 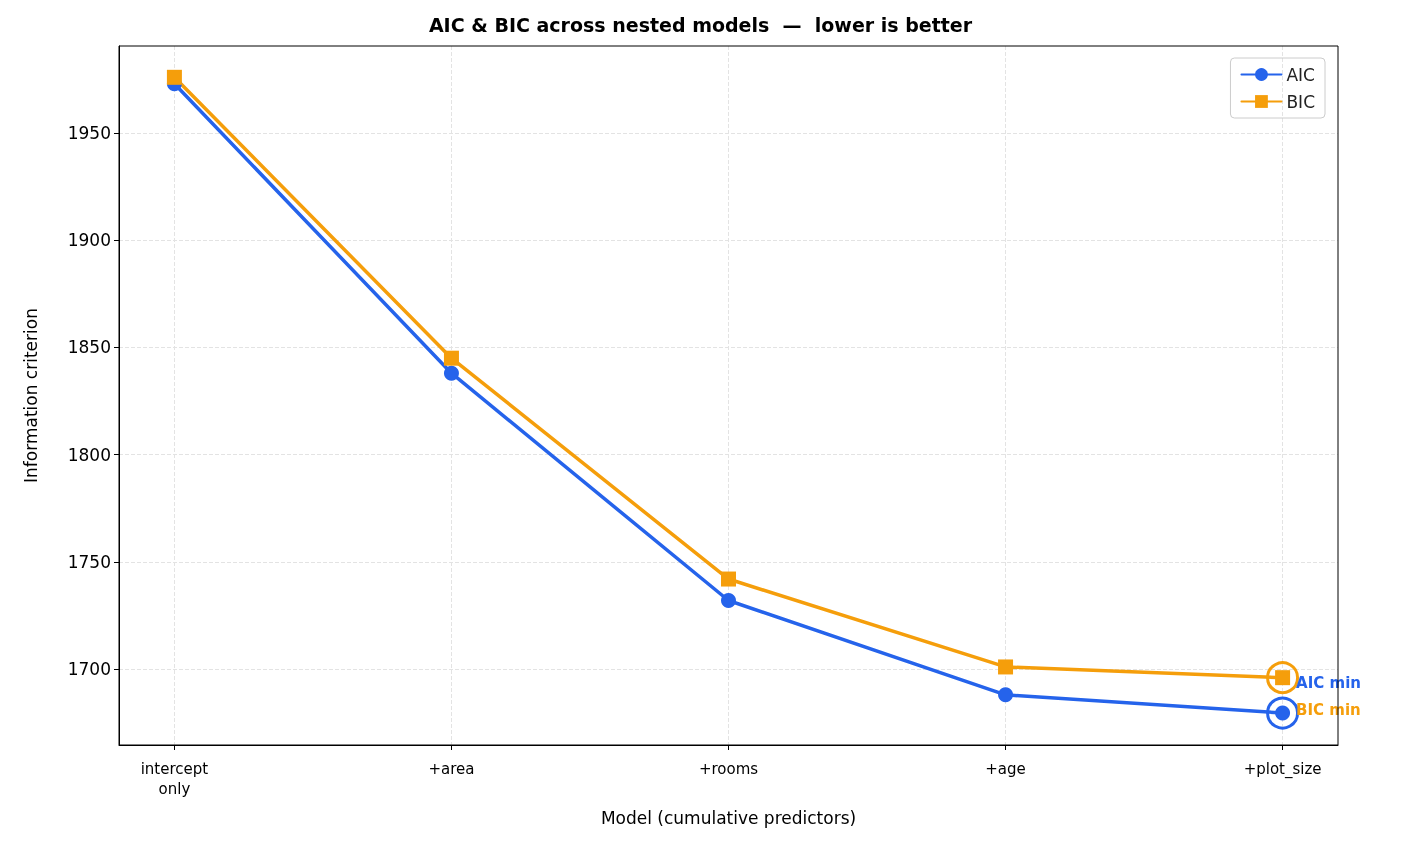 What do you see at coordinates (1300, 101) in the screenshot?
I see `legend-label: BIC` at bounding box center [1300, 101].